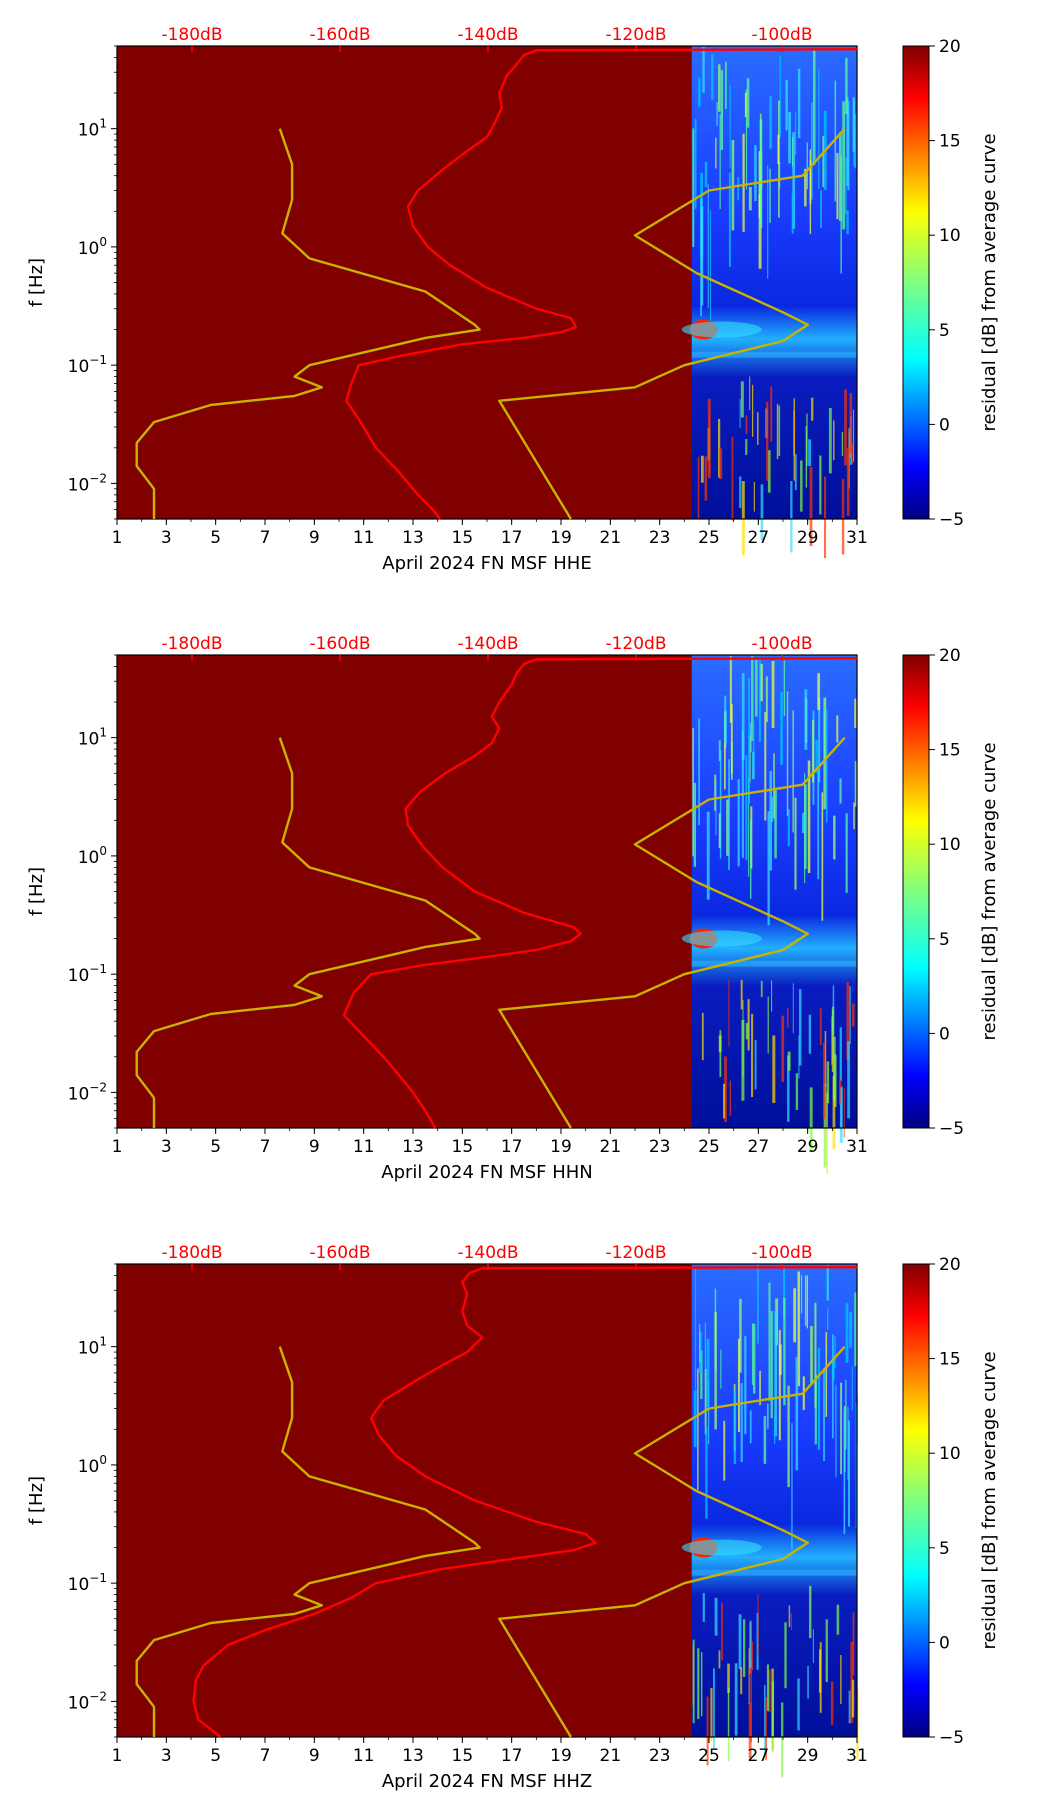 The width and height of the screenshot is (1052, 1806). Describe the element at coordinates (950, 47) in the screenshot. I see `colorbar-tick-label: 20` at that location.